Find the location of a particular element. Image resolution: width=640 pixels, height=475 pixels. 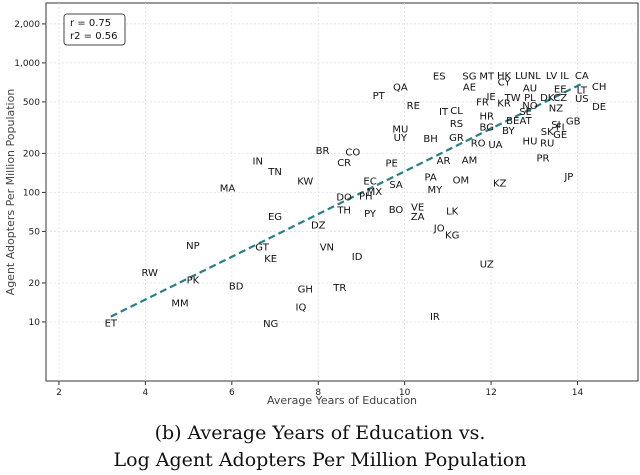

point-label-qa: QA is located at coordinates (400, 88).